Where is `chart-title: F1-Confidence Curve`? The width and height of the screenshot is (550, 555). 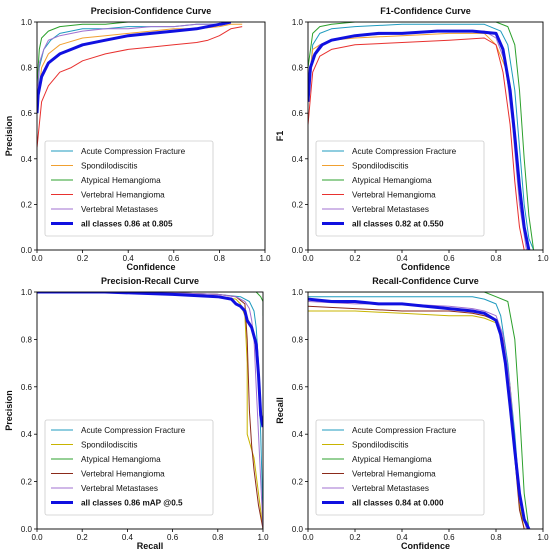
chart-title: F1-Confidence Curve is located at coordinates (425, 11).